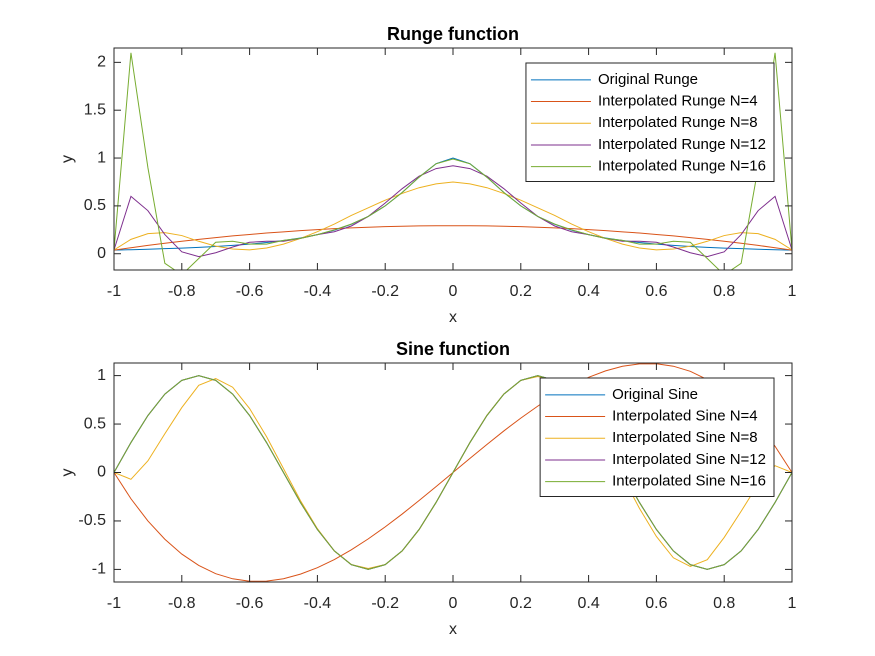 This screenshot has height=656, width=875. I want to click on legend-label: Original Runge, so click(648, 79).